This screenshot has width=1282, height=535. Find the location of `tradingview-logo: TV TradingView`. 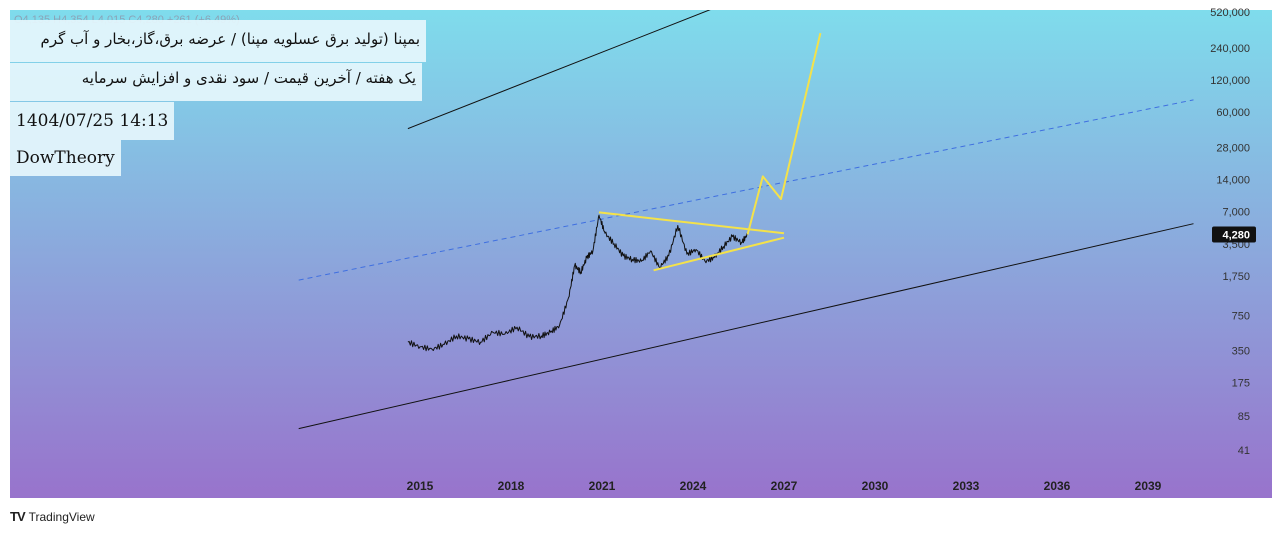

tradingview-logo: TV TradingView is located at coordinates (52, 516).